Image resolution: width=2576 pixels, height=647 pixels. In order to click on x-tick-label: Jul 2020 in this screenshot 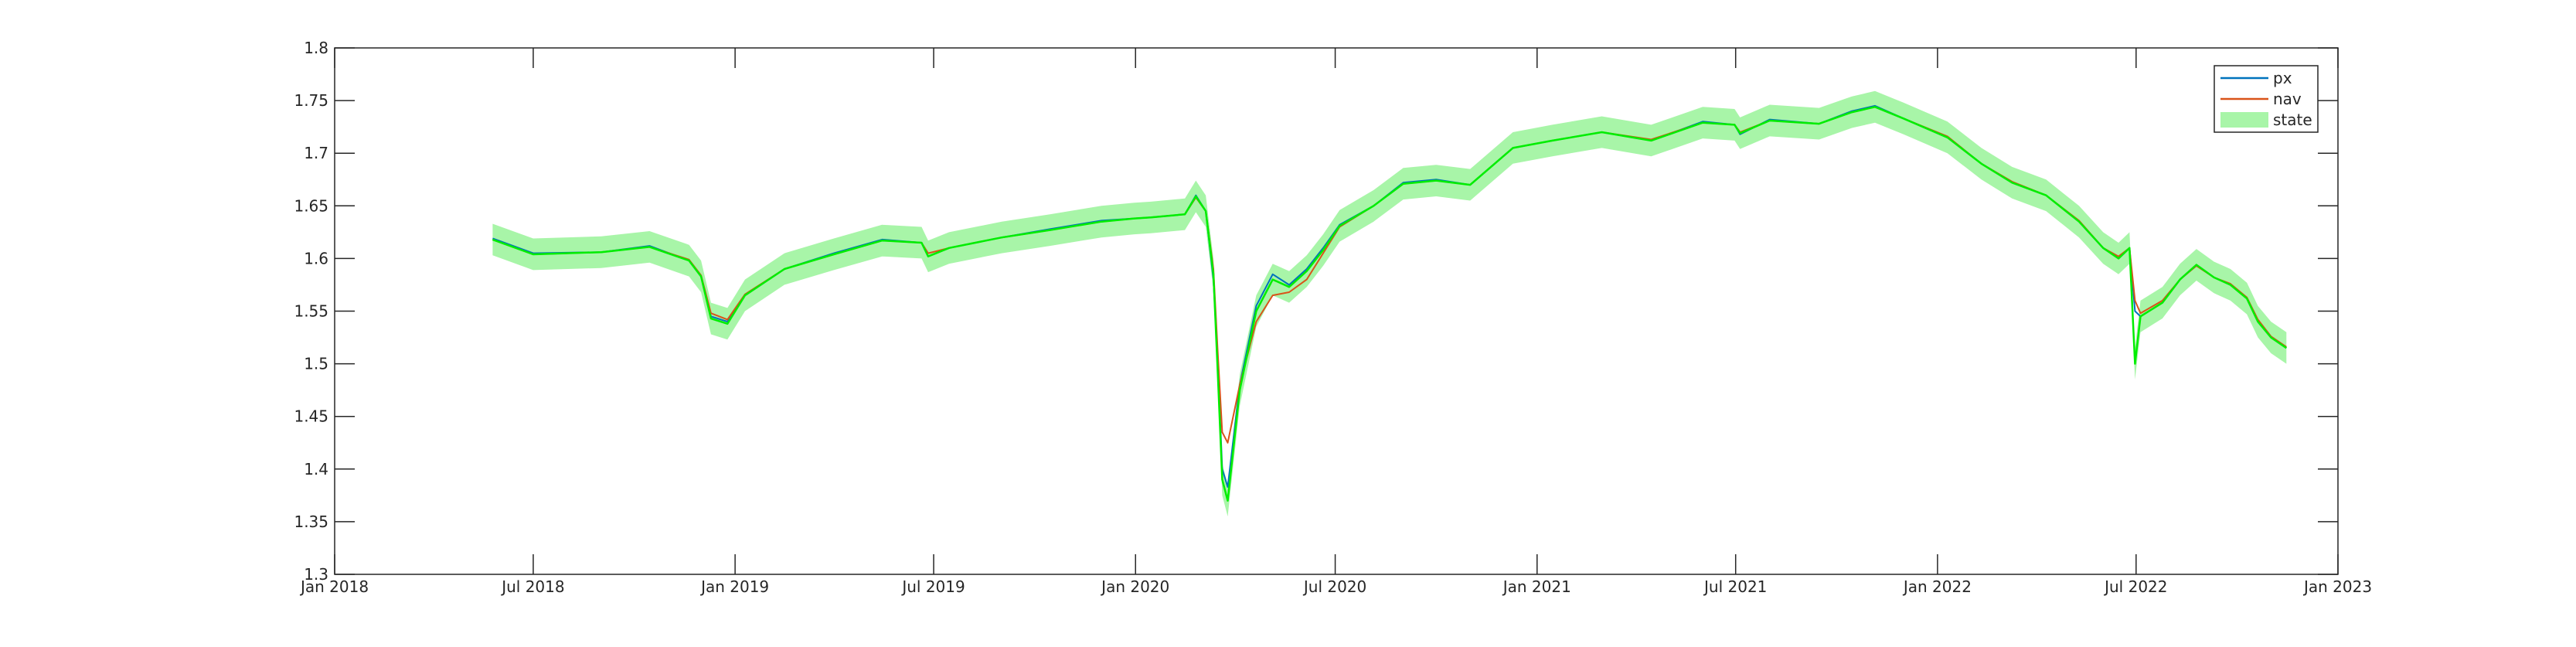, I will do `click(1334, 586)`.